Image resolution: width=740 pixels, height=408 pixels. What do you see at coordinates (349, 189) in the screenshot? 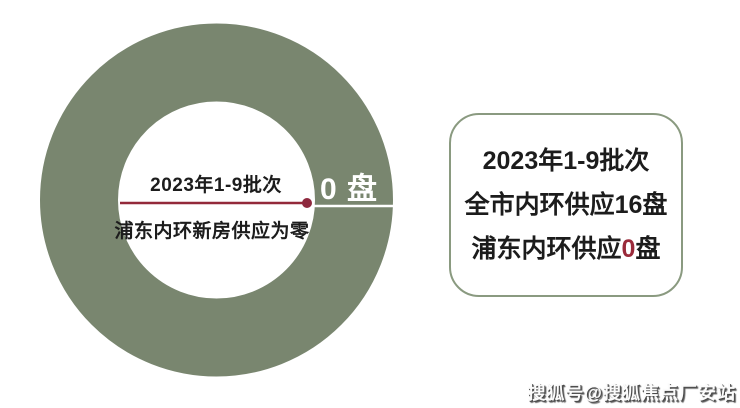
I see `donut-slice-label: 0 盘` at bounding box center [349, 189].